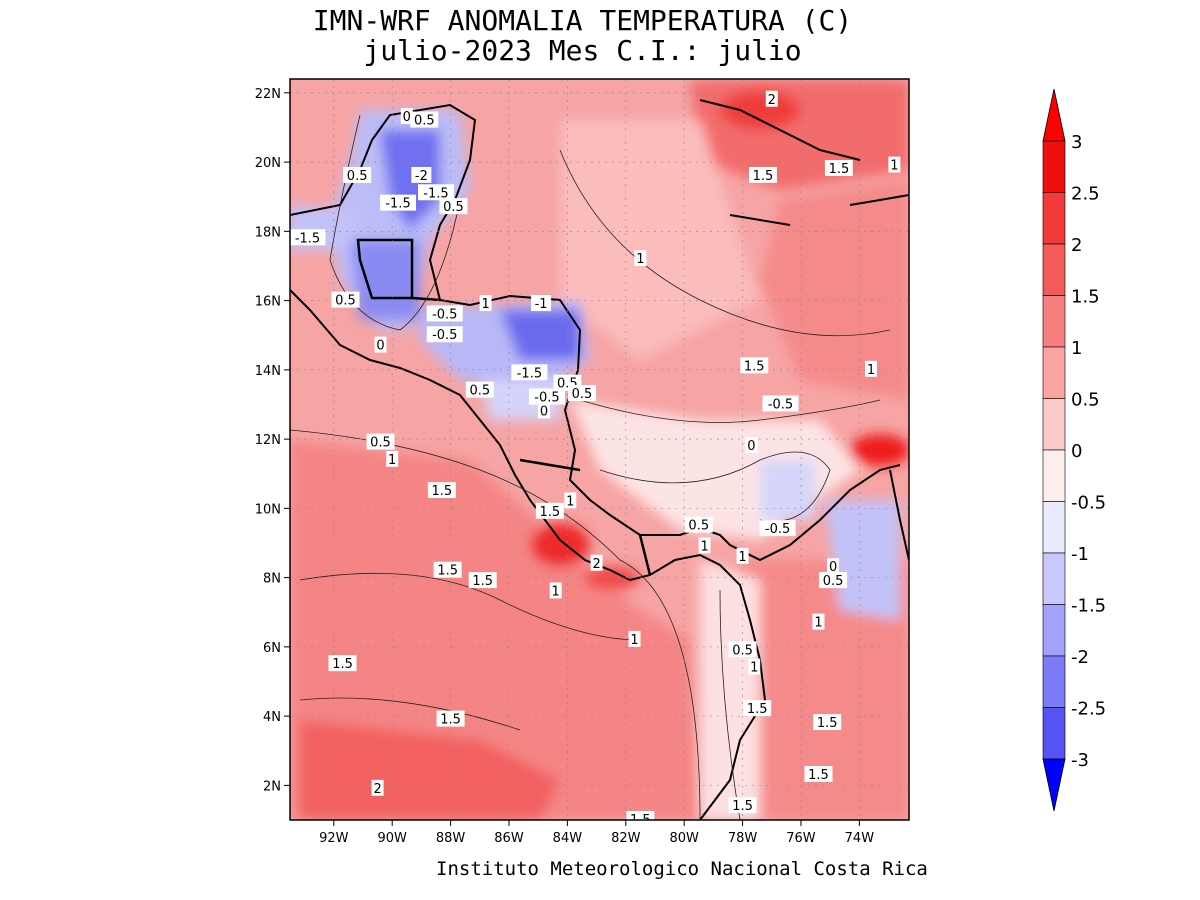 The image size is (1200, 900). Describe the element at coordinates (377, 789) in the screenshot. I see `contour-label: 2` at that location.